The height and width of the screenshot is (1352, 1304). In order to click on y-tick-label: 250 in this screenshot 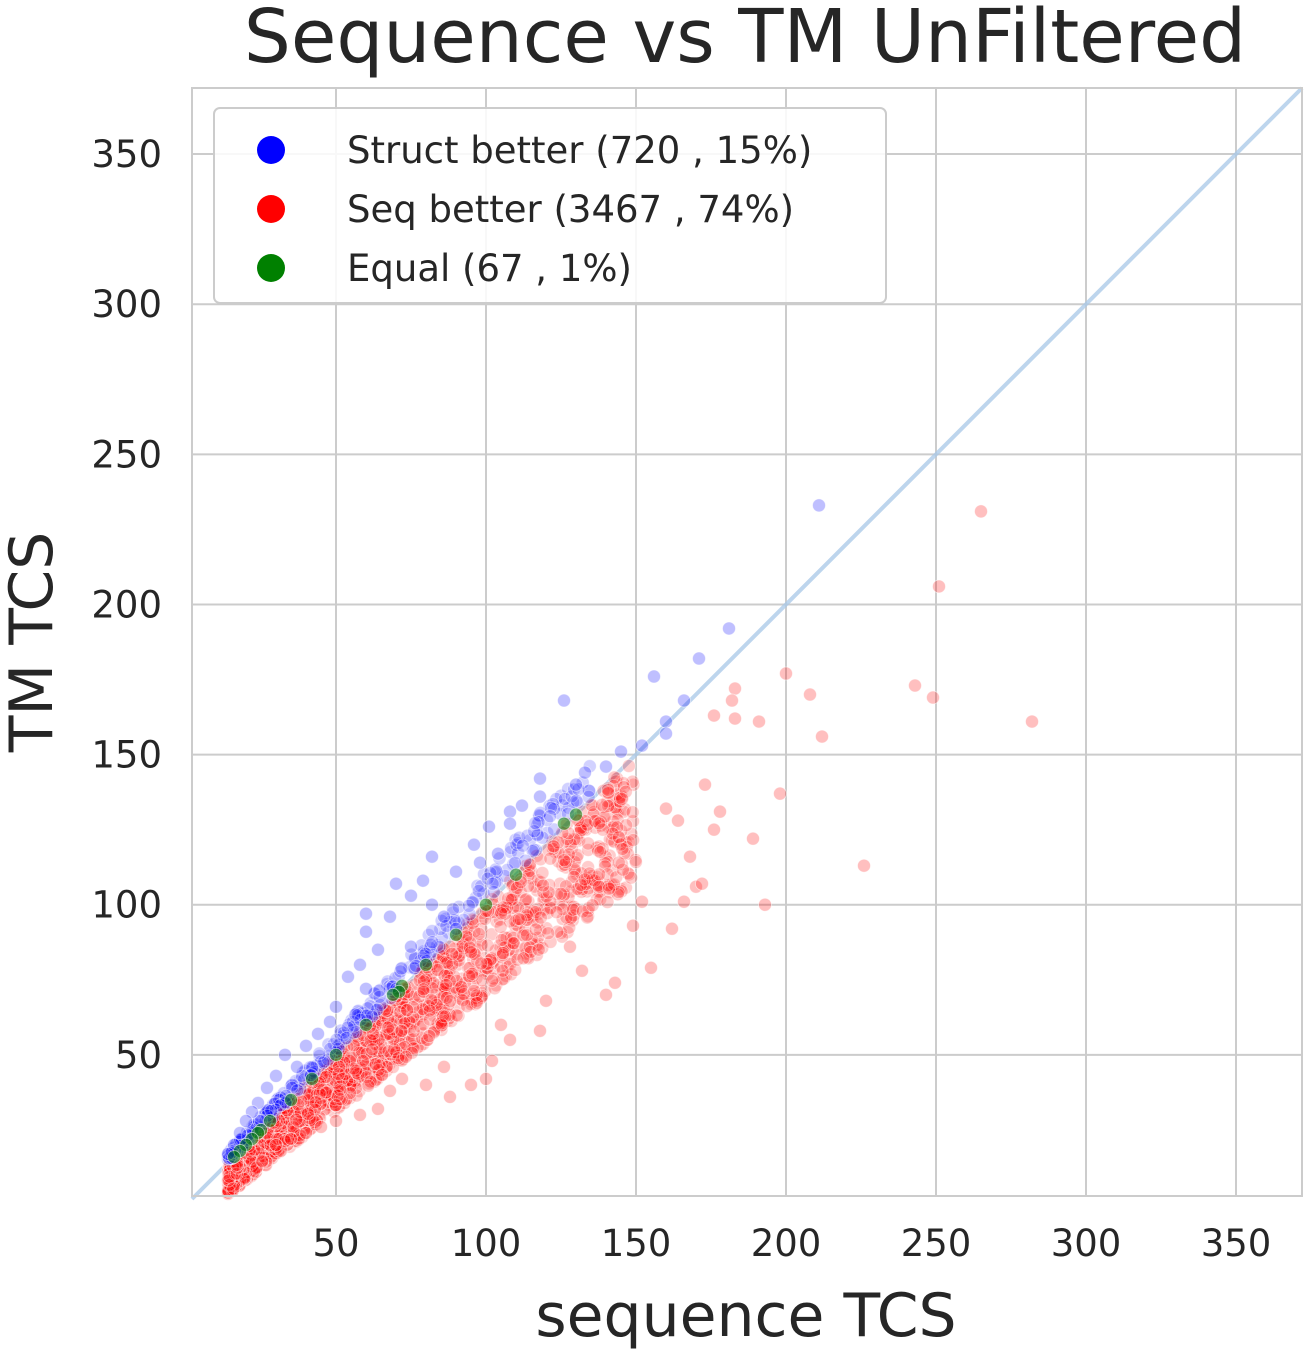, I will do `click(126, 454)`.